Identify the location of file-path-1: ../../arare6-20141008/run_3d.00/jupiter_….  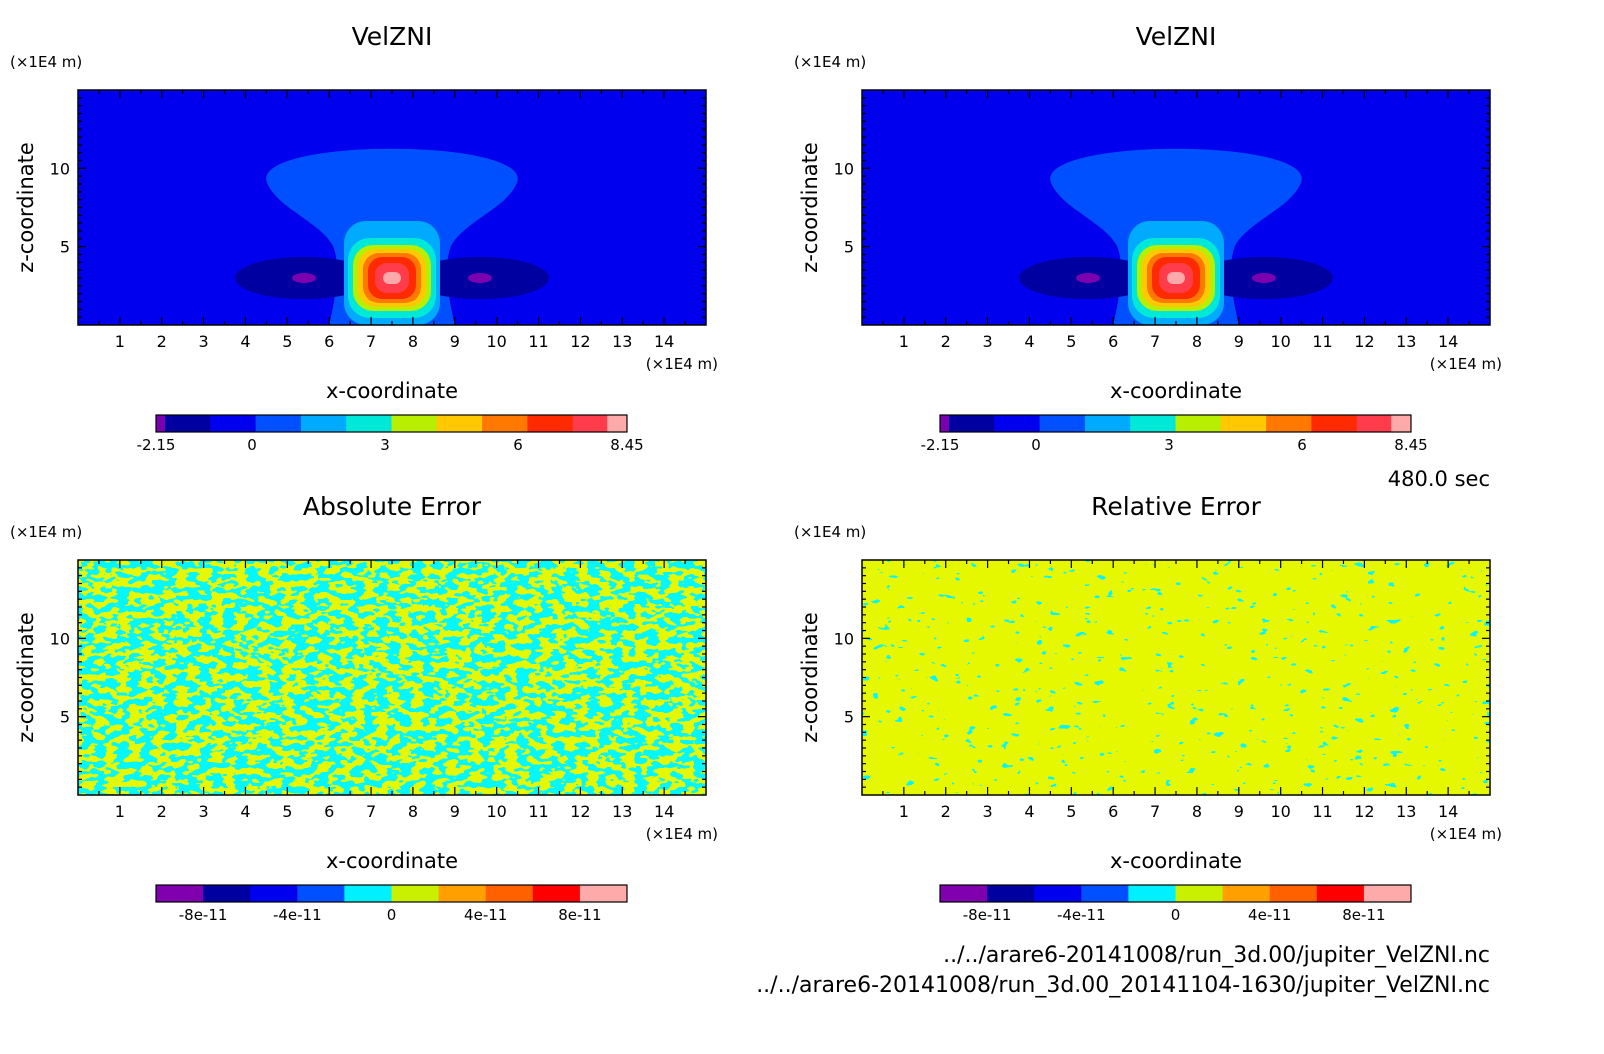
(1216, 955).